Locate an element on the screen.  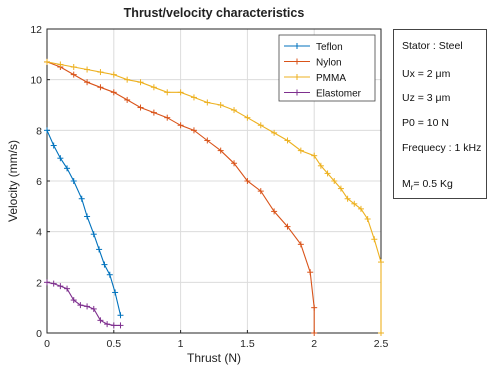
frequency-label: Frequecy : 1 kHz is located at coordinates (442, 148).